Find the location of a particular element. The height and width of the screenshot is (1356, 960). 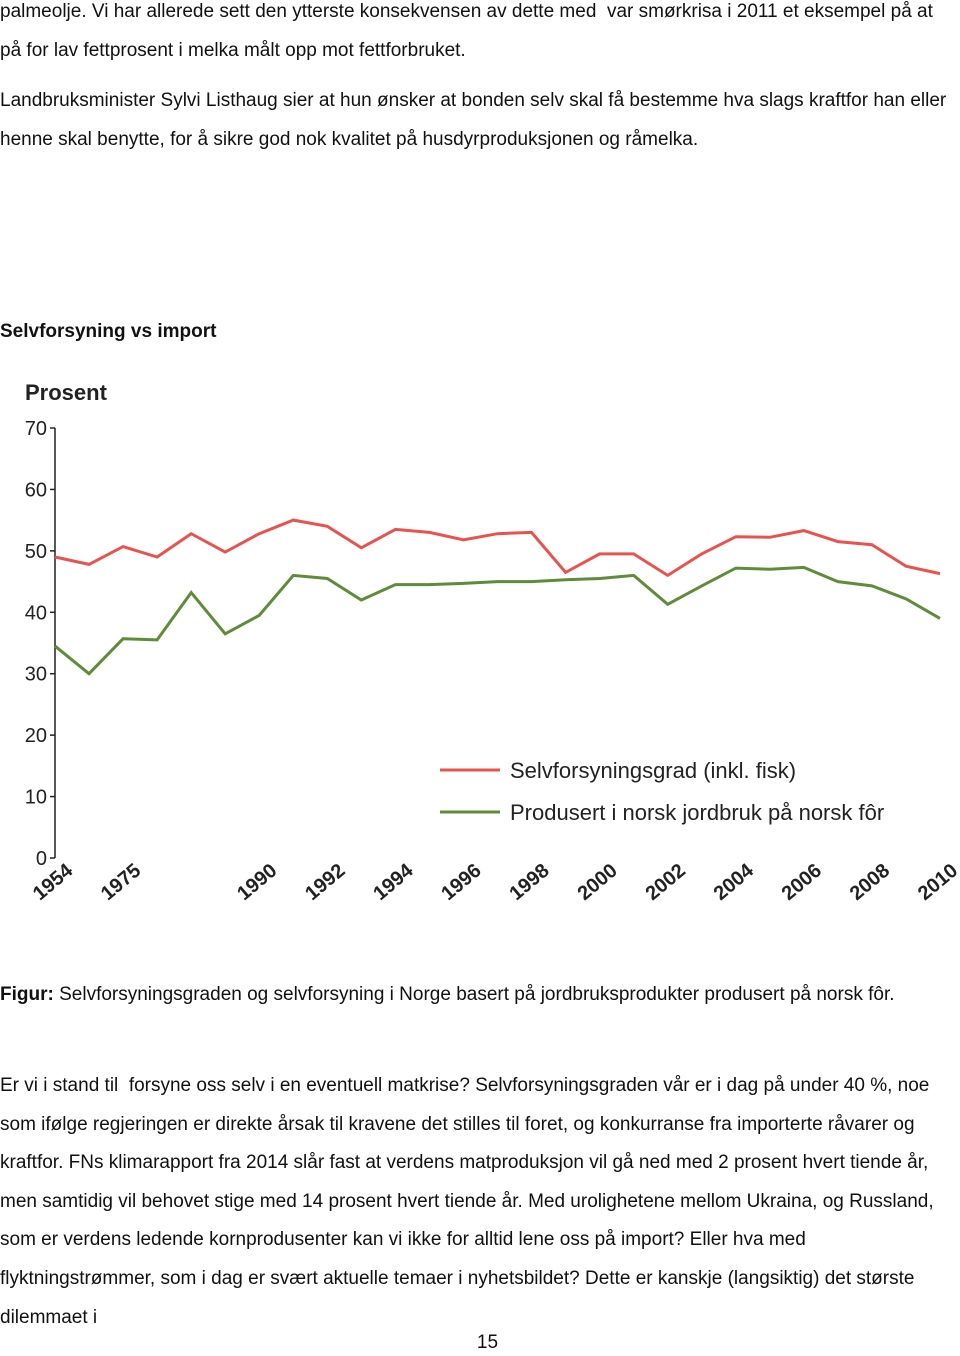

x-tick-label: 1990 is located at coordinates (257, 882).